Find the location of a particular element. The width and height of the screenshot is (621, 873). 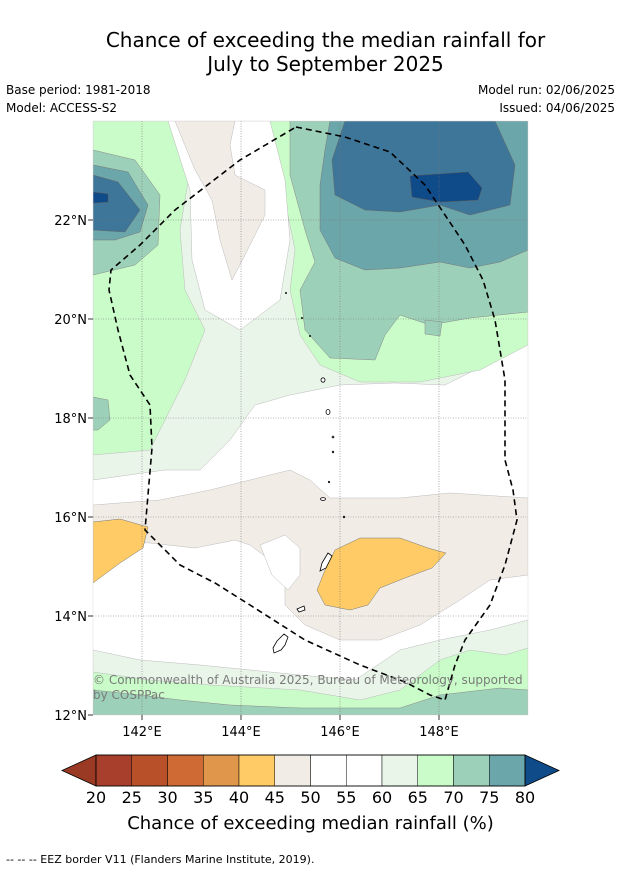

zone-65-southeast is located at coordinates (310, 701).